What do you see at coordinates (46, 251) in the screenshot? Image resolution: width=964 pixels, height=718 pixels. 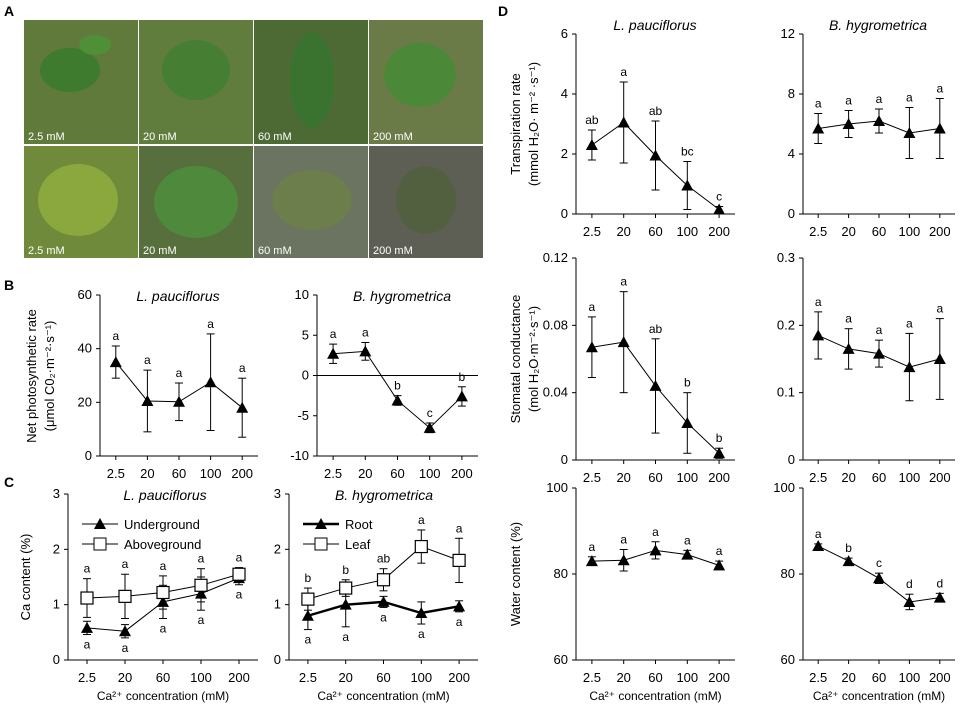 I see `photo-caption: 2.5 mM` at bounding box center [46, 251].